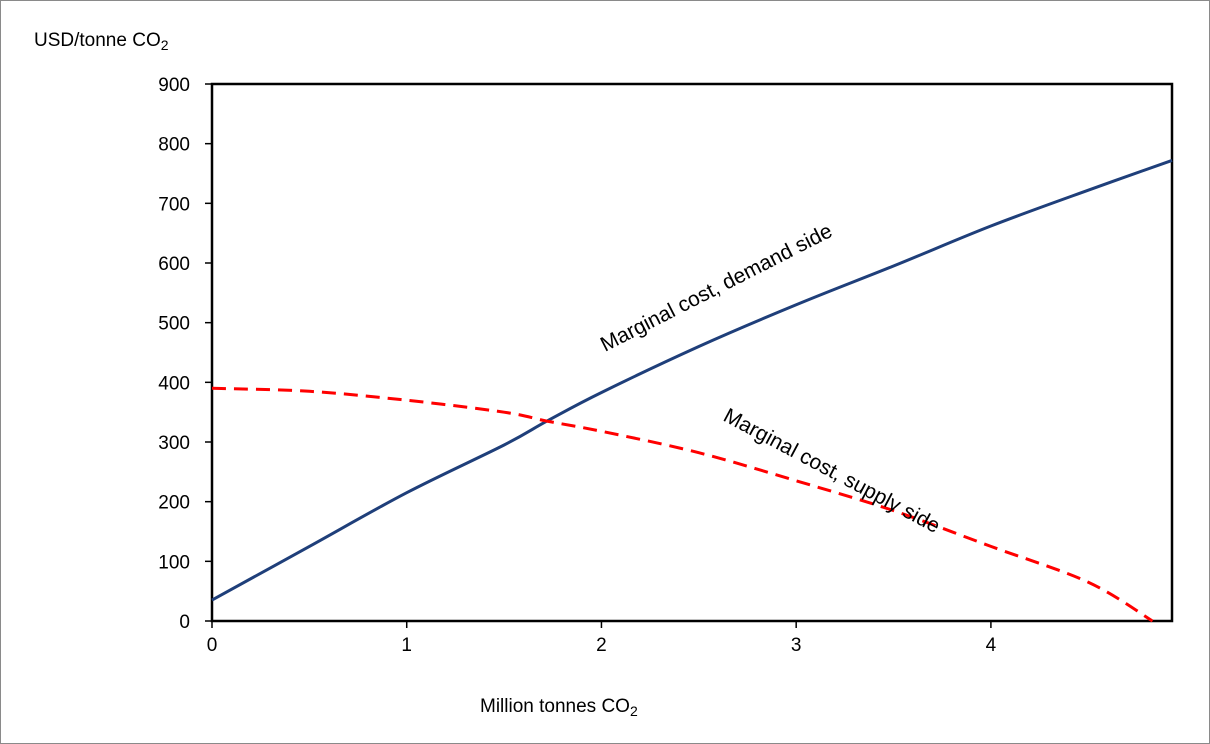 This screenshot has width=1210, height=744. What do you see at coordinates (174, 383) in the screenshot?
I see `y-tick-label: 400` at bounding box center [174, 383].